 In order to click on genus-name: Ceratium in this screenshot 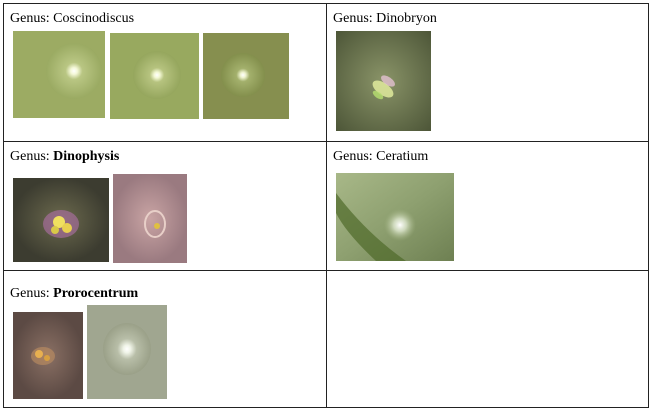, I will do `click(402, 156)`.